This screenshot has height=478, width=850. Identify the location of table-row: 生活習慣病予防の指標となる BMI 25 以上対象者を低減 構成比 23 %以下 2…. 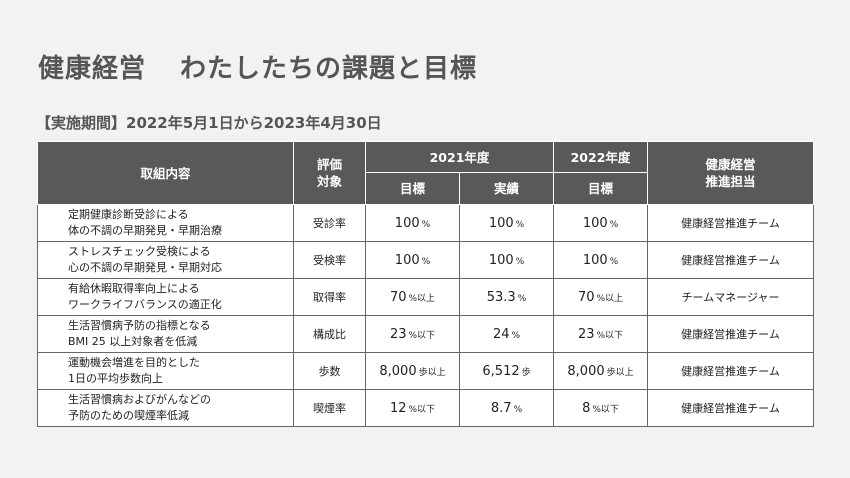
(426, 334).